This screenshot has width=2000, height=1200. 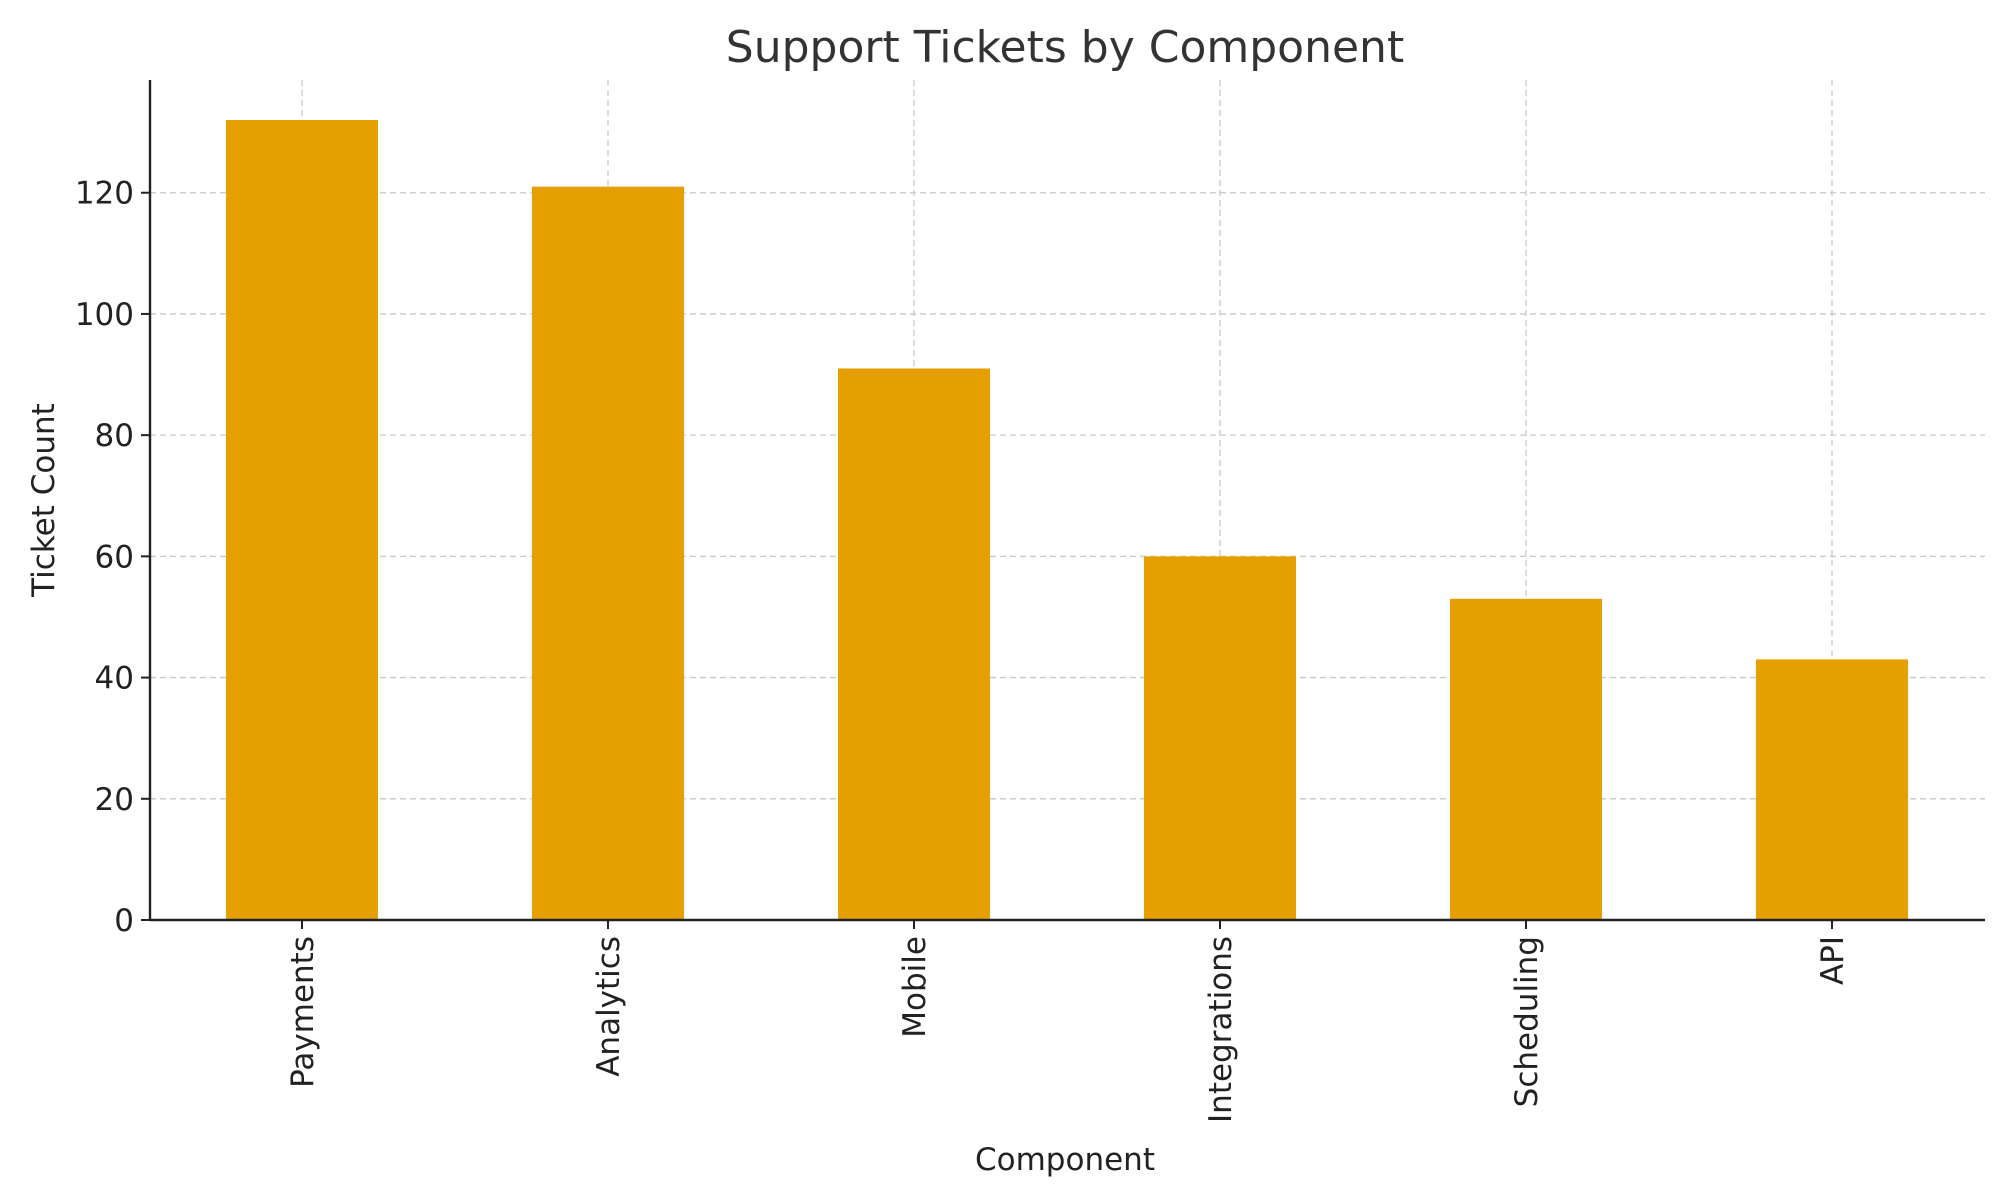 I want to click on y-axis-label: Ticket Count, so click(x=44, y=500).